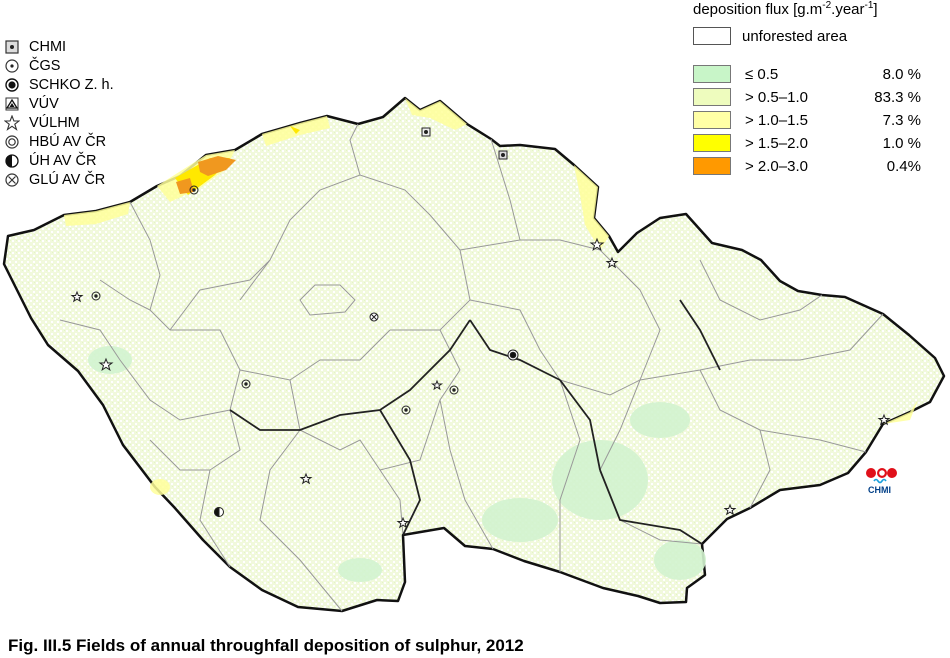 The height and width of the screenshot is (658, 950). What do you see at coordinates (879, 490) in the screenshot?
I see `logo-text: CHMI` at bounding box center [879, 490].